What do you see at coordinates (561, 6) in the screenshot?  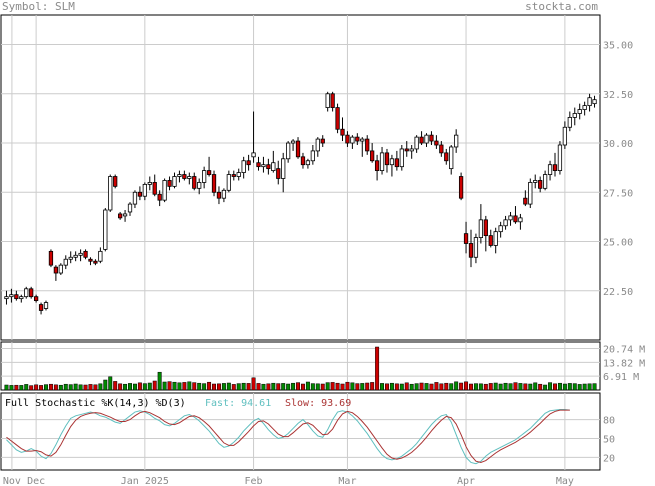 I see `site-label: stockta.com` at bounding box center [561, 6].